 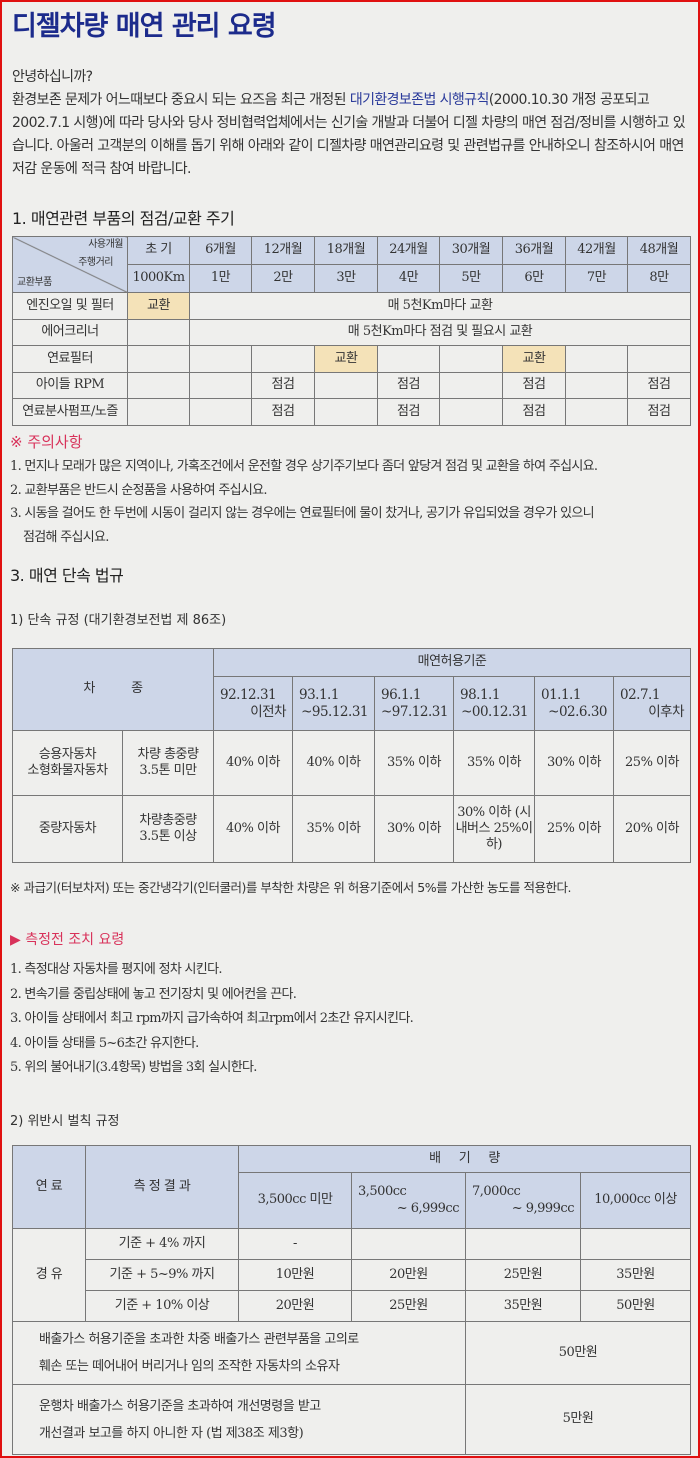 I want to click on distance-header: 1000Km, so click(x=158, y=278).